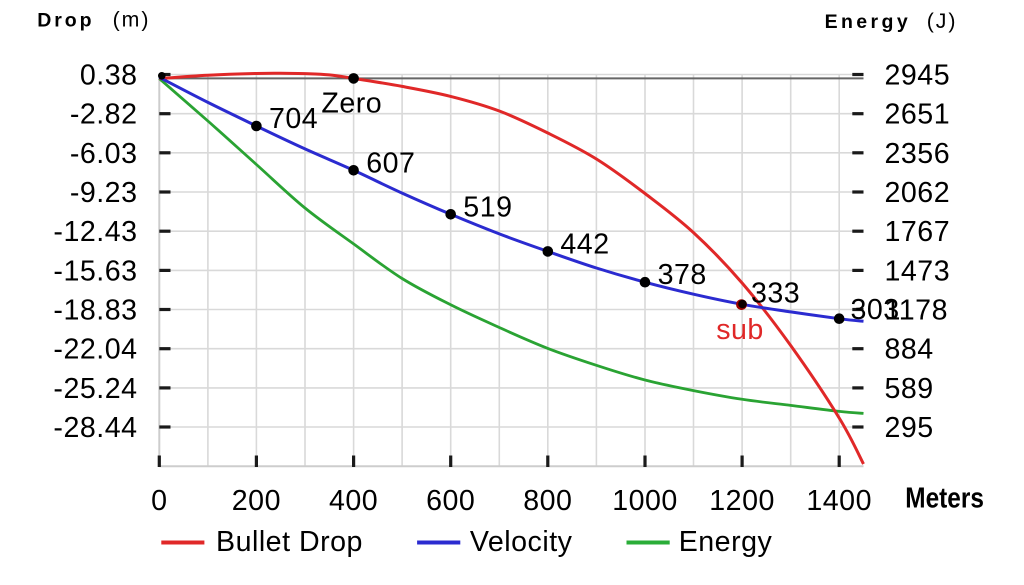 Image resolution: width=1024 pixels, height=585 pixels. What do you see at coordinates (682, 275) in the screenshot?
I see `svg-text: 378` at bounding box center [682, 275].